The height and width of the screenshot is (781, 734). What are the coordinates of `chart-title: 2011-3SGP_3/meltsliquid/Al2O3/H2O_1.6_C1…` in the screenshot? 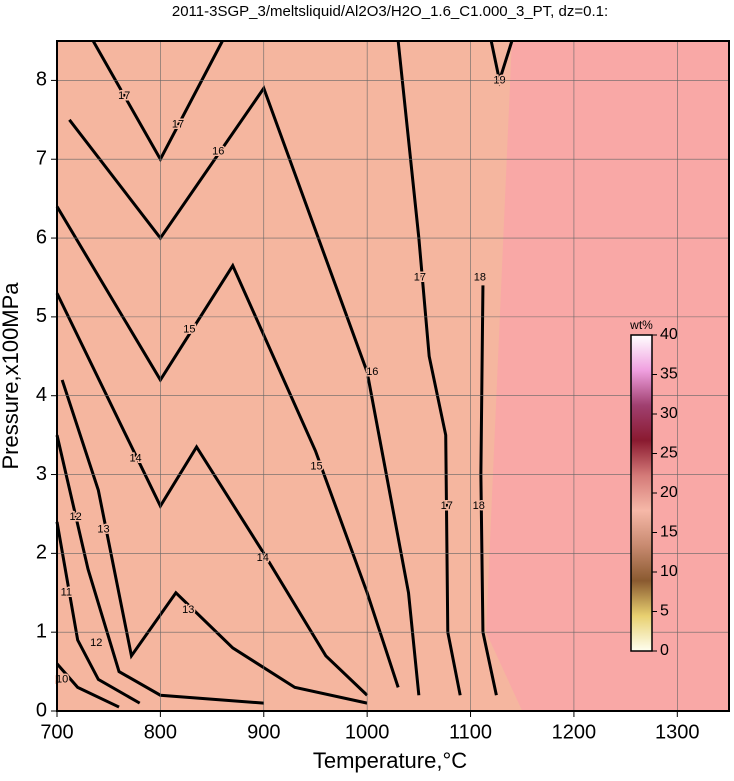 It's located at (390, 11).